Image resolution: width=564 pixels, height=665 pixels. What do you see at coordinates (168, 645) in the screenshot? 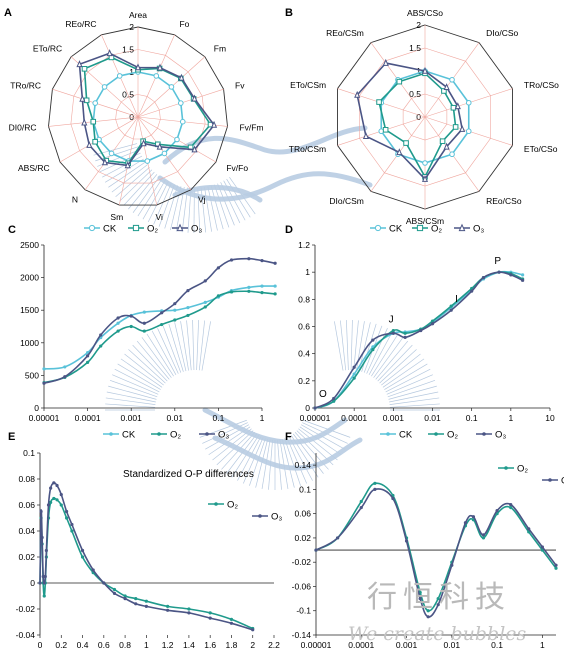
I see `chart-e-x-tick-label: 1.2` at bounding box center [168, 645].